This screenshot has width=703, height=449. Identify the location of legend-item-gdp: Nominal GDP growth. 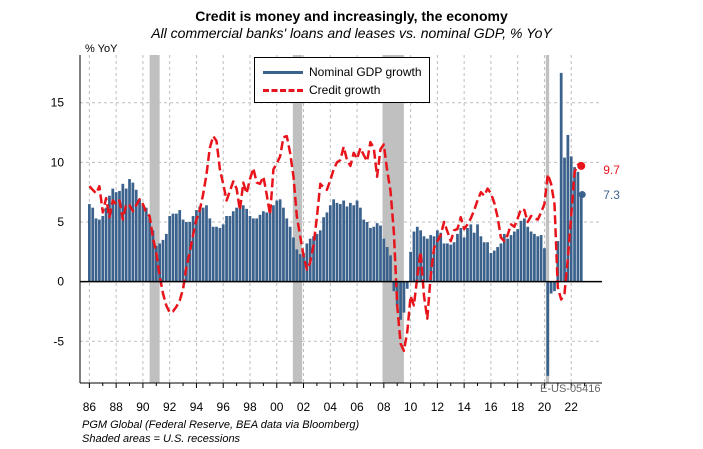
(342, 72).